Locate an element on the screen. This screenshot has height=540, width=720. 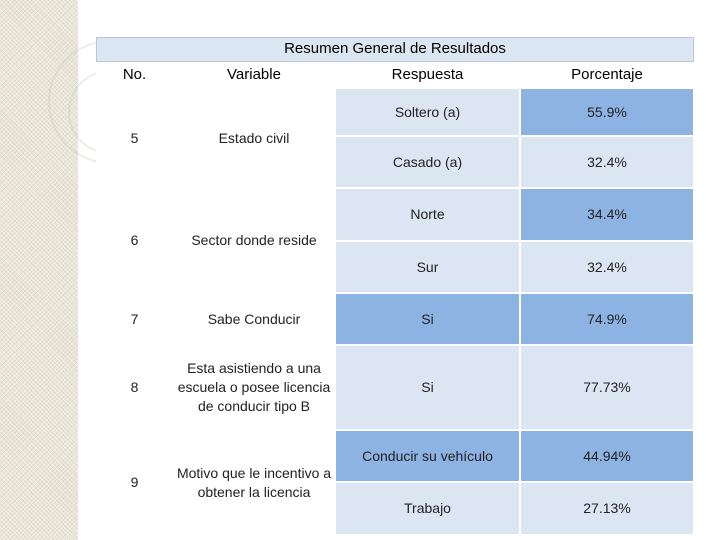
respuesta: Norte is located at coordinates (427, 214).